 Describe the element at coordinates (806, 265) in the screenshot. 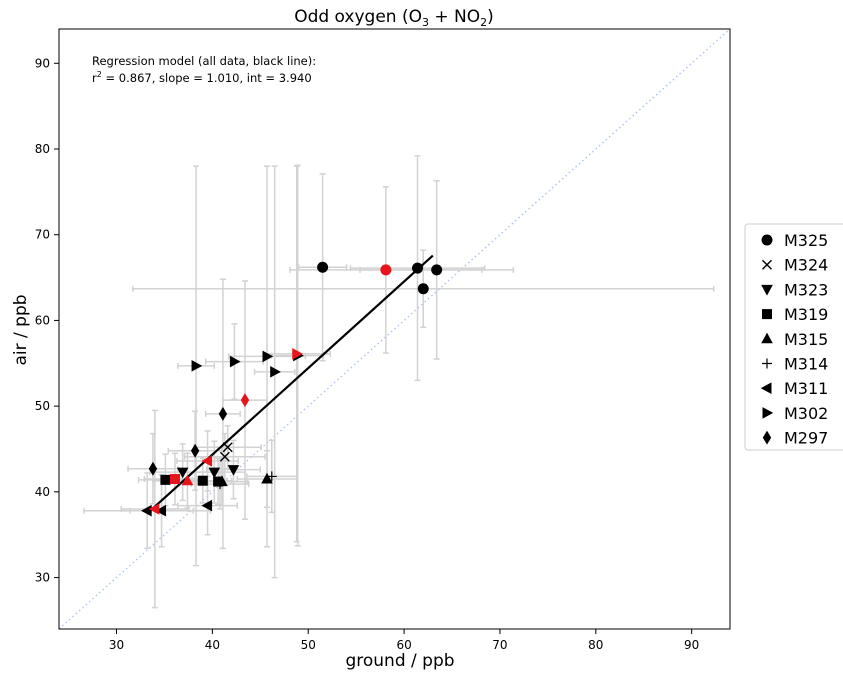

I see `legend-label: M324` at that location.